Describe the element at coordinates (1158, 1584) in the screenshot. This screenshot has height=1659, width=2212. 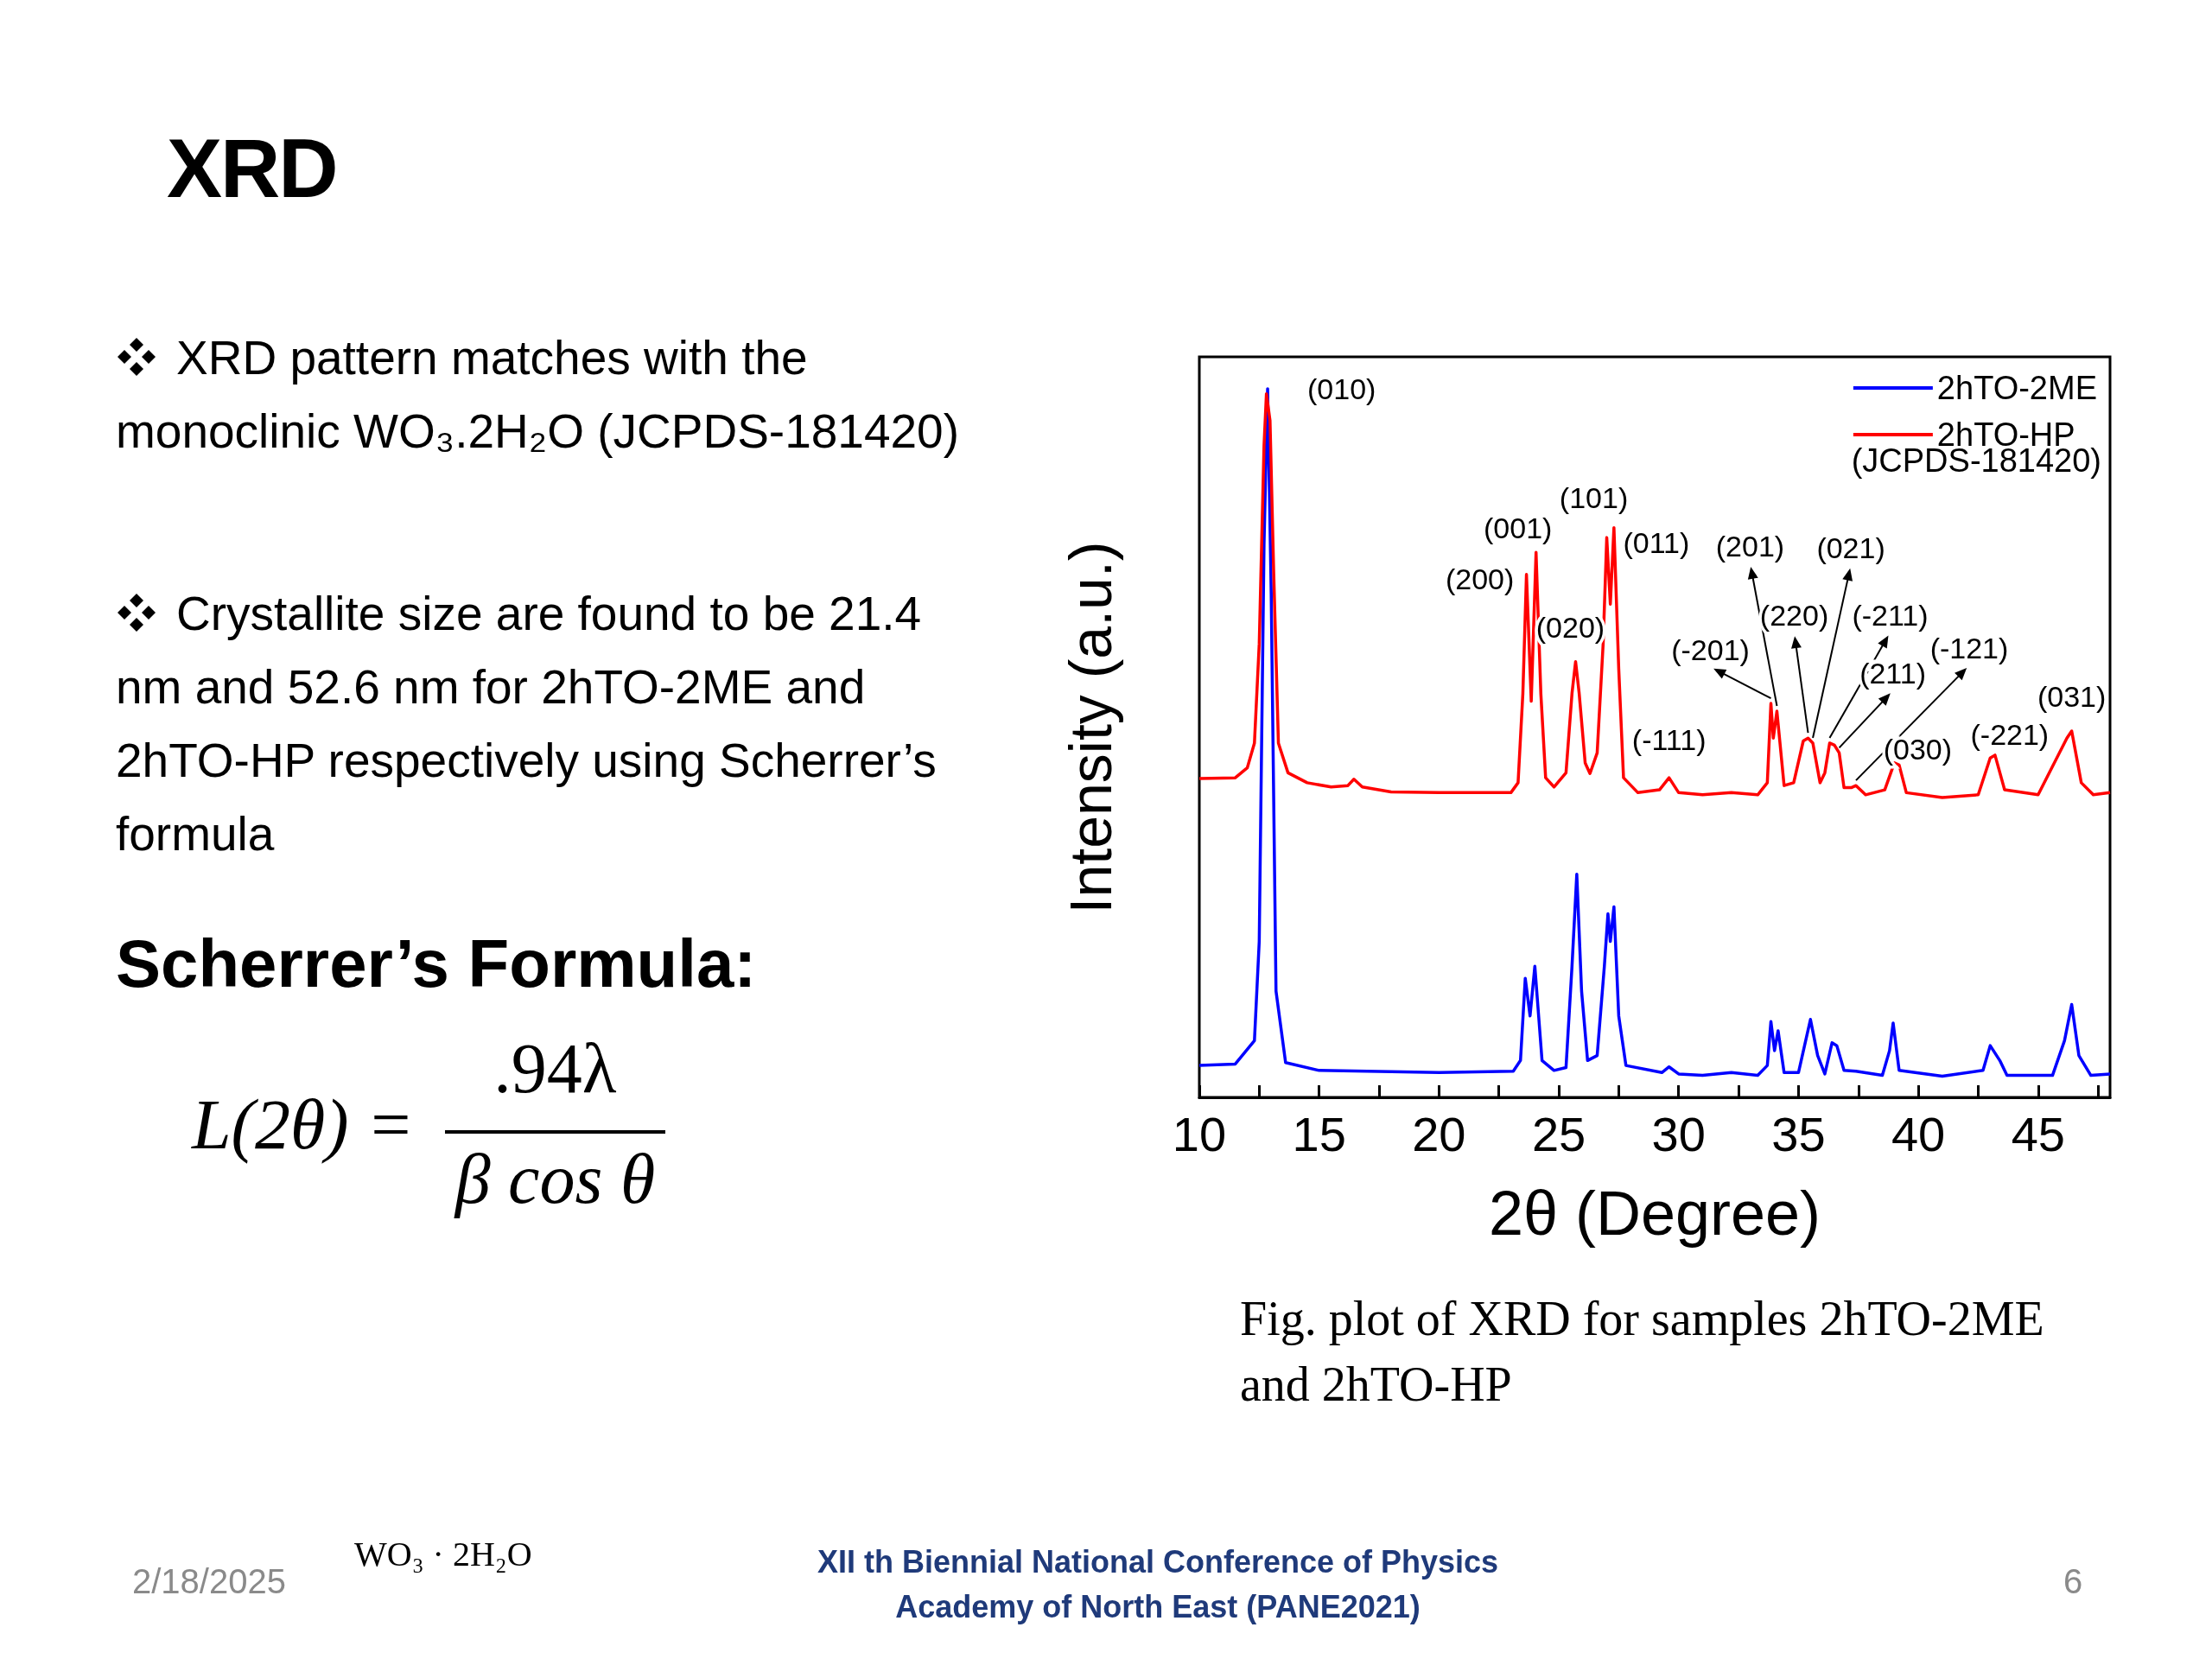
I see `text: XII th Biennial National Conference of Physics Academy of North East (PANE2021)` at that location.